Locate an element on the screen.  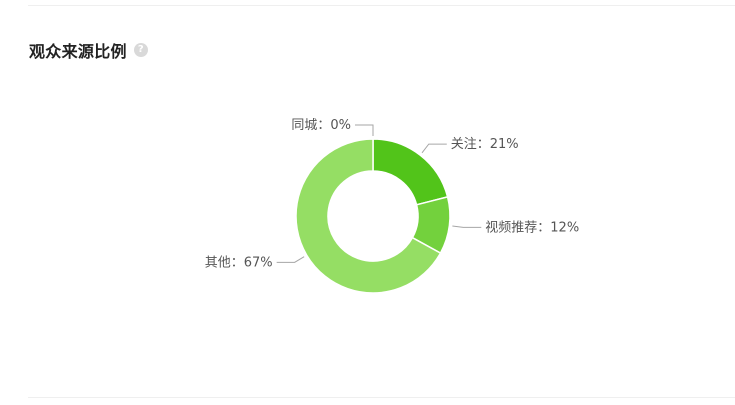
top-divider is located at coordinates (381, 5).